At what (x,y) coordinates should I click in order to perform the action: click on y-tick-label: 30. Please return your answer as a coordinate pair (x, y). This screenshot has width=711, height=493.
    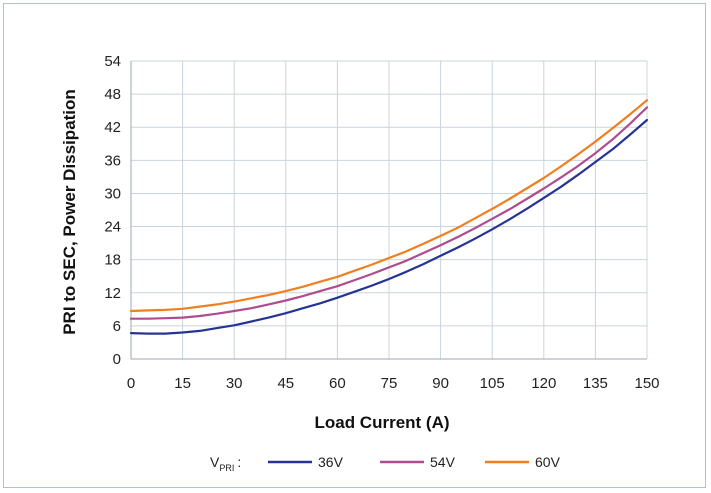
    Looking at the image, I should click on (112, 193).